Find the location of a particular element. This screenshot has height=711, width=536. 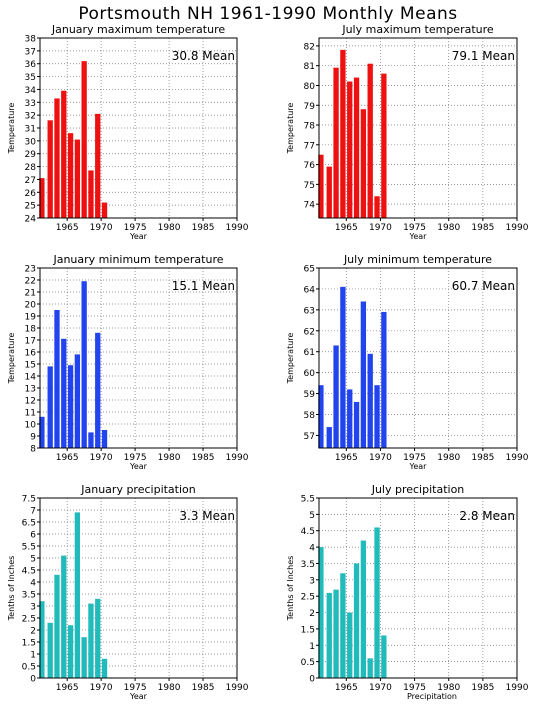

bar-1967 is located at coordinates (84, 140).